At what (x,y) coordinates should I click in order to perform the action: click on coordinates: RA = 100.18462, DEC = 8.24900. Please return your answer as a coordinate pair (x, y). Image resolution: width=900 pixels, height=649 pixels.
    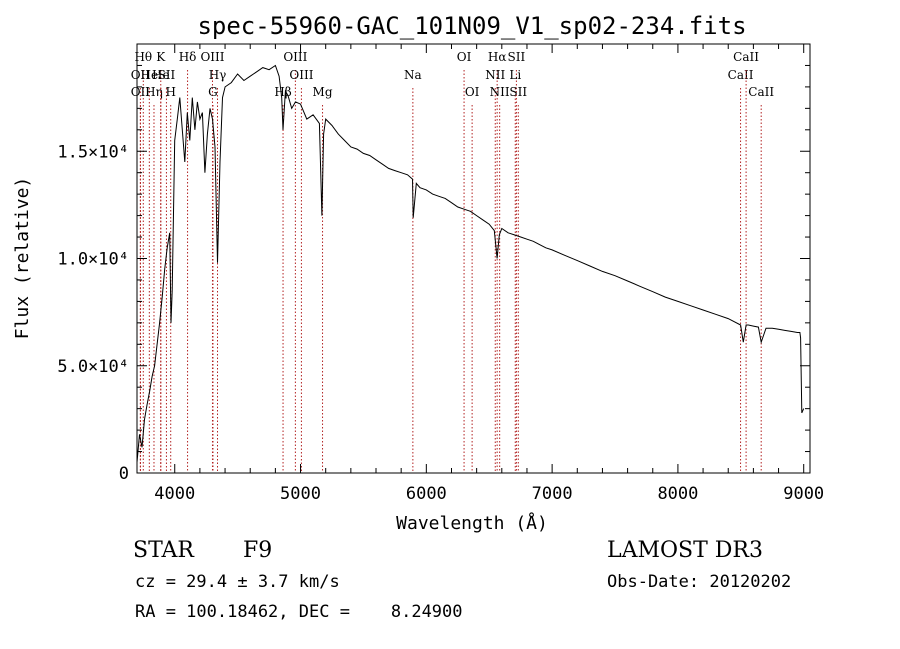
    Looking at the image, I should click on (299, 612).